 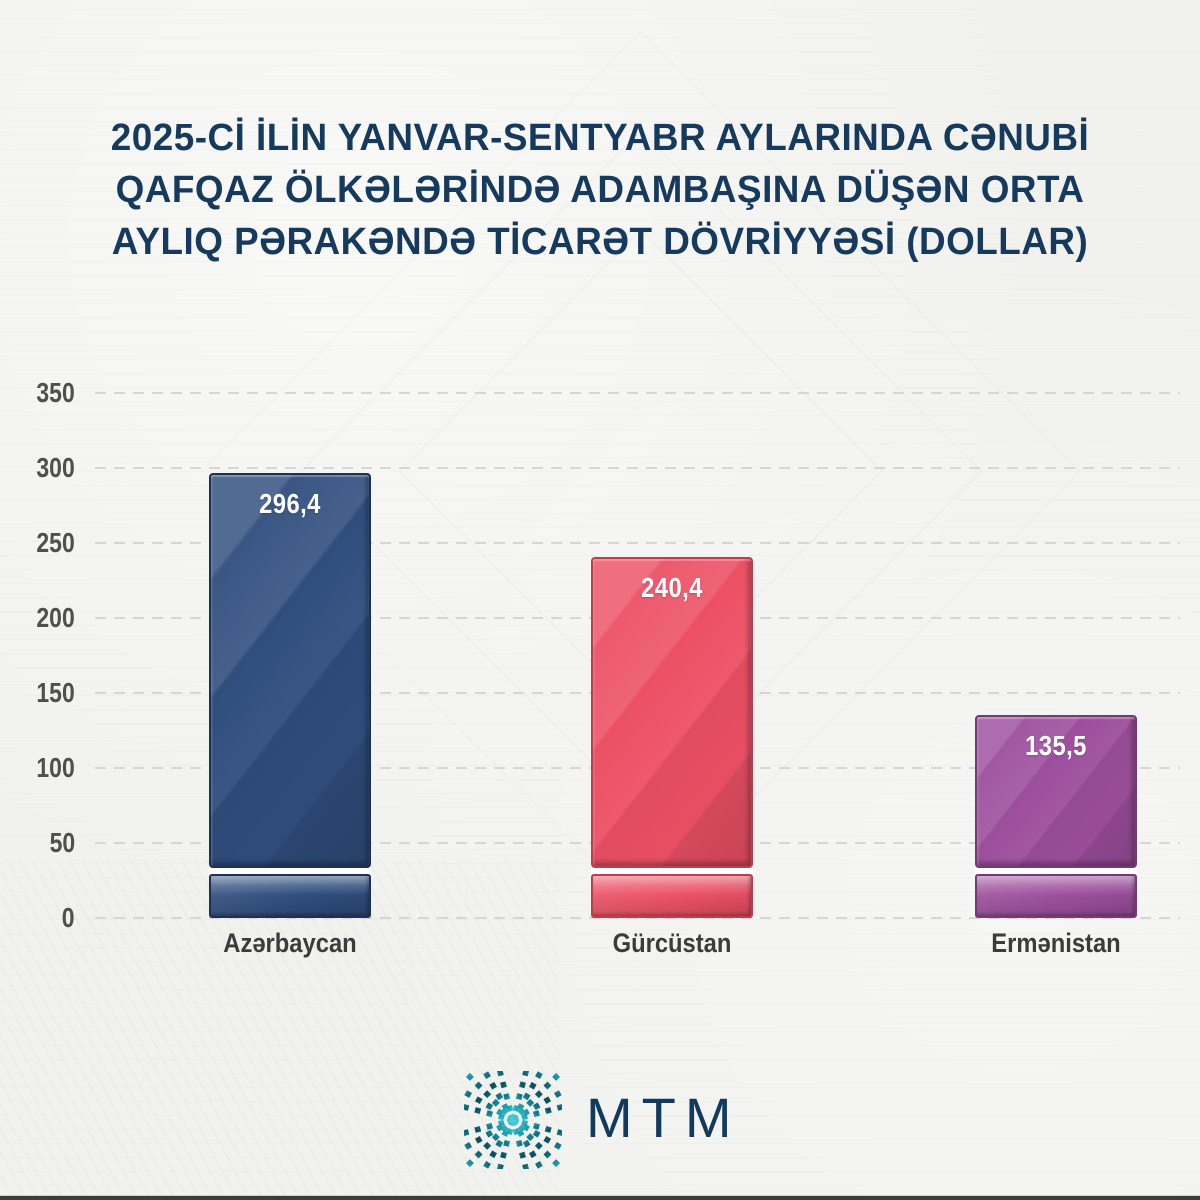 I want to click on bar: 240,4, so click(x=672, y=712).